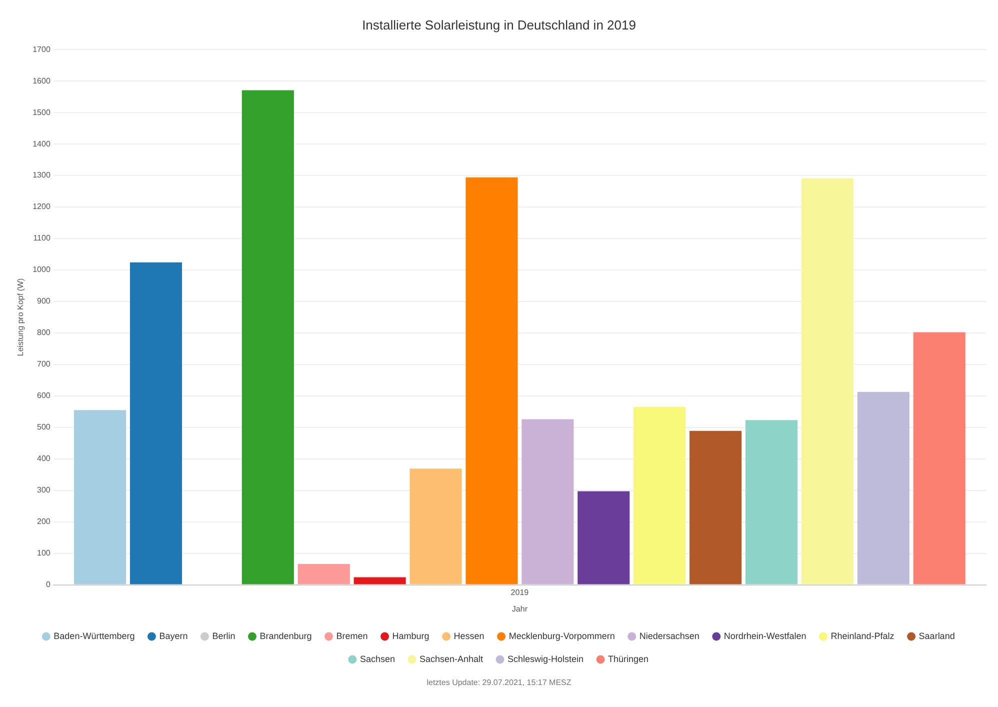 The height and width of the screenshot is (707, 998). Describe the element at coordinates (765, 635) in the screenshot. I see `legend-label: Nordrhein-Westfalen` at that location.